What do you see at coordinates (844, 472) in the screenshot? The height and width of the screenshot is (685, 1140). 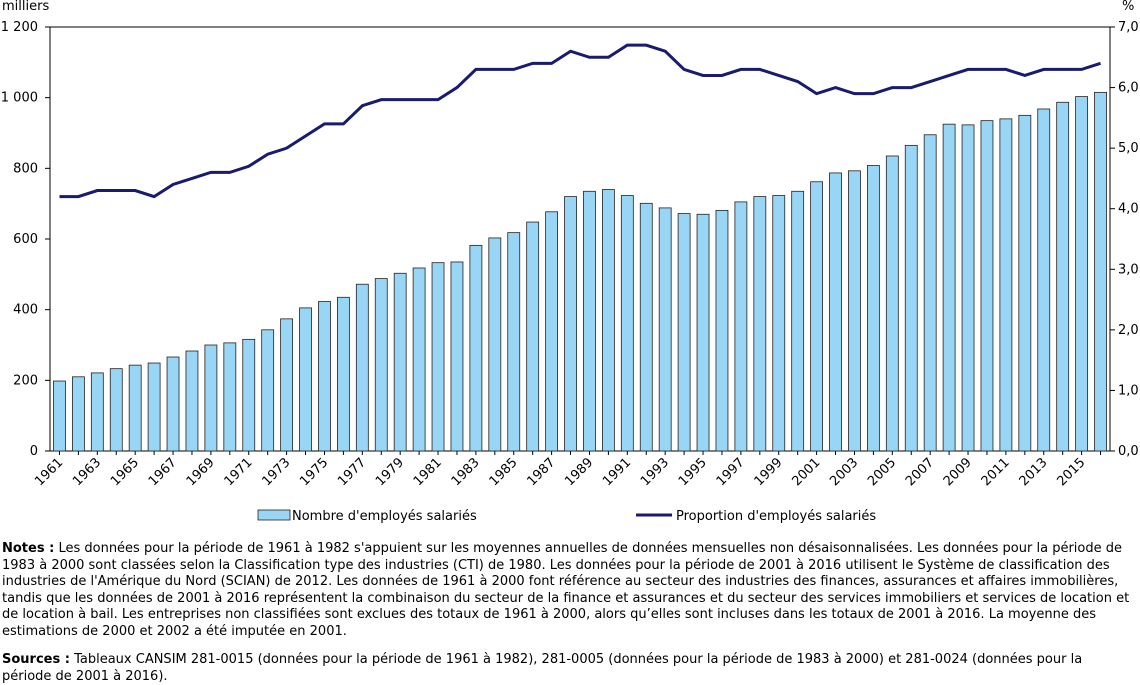 I see `x-tick-label: 2003` at bounding box center [844, 472].